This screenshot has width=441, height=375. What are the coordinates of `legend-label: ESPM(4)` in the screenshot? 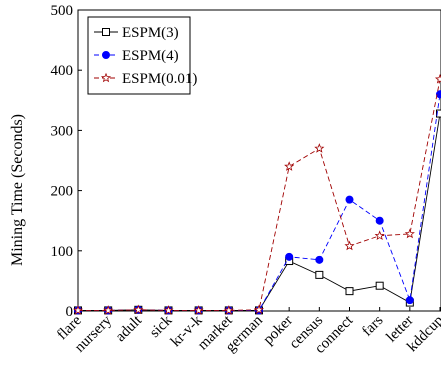 It's located at (150, 56).